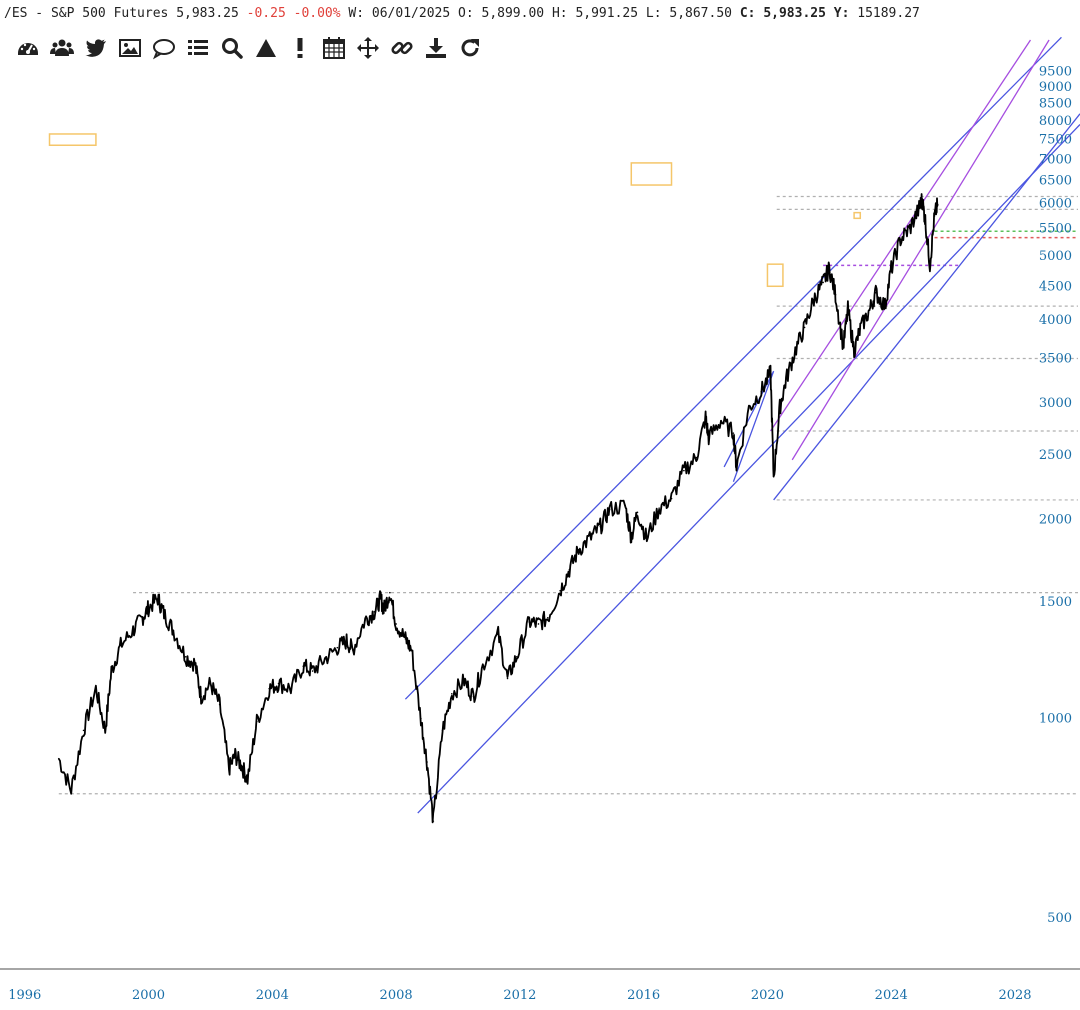  Describe the element at coordinates (559, 13) in the screenshot. I see `high-label: H:` at that location.